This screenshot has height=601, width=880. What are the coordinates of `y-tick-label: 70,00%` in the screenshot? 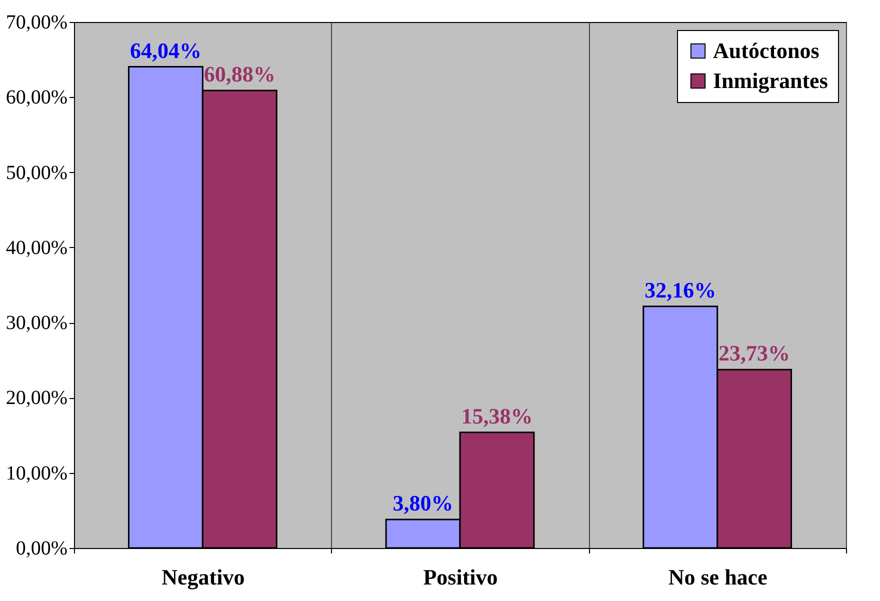 It's located at (37, 23).